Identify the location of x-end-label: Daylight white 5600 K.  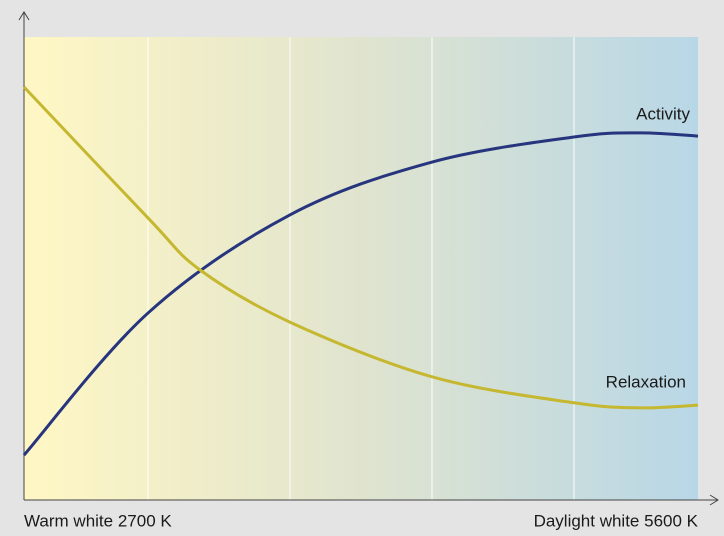
(616, 520).